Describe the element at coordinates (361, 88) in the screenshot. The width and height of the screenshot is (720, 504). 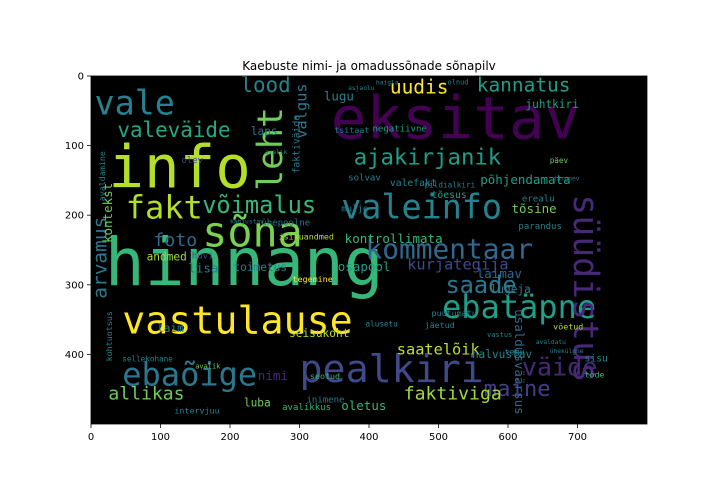
I see `word-84: asjaolu` at that location.